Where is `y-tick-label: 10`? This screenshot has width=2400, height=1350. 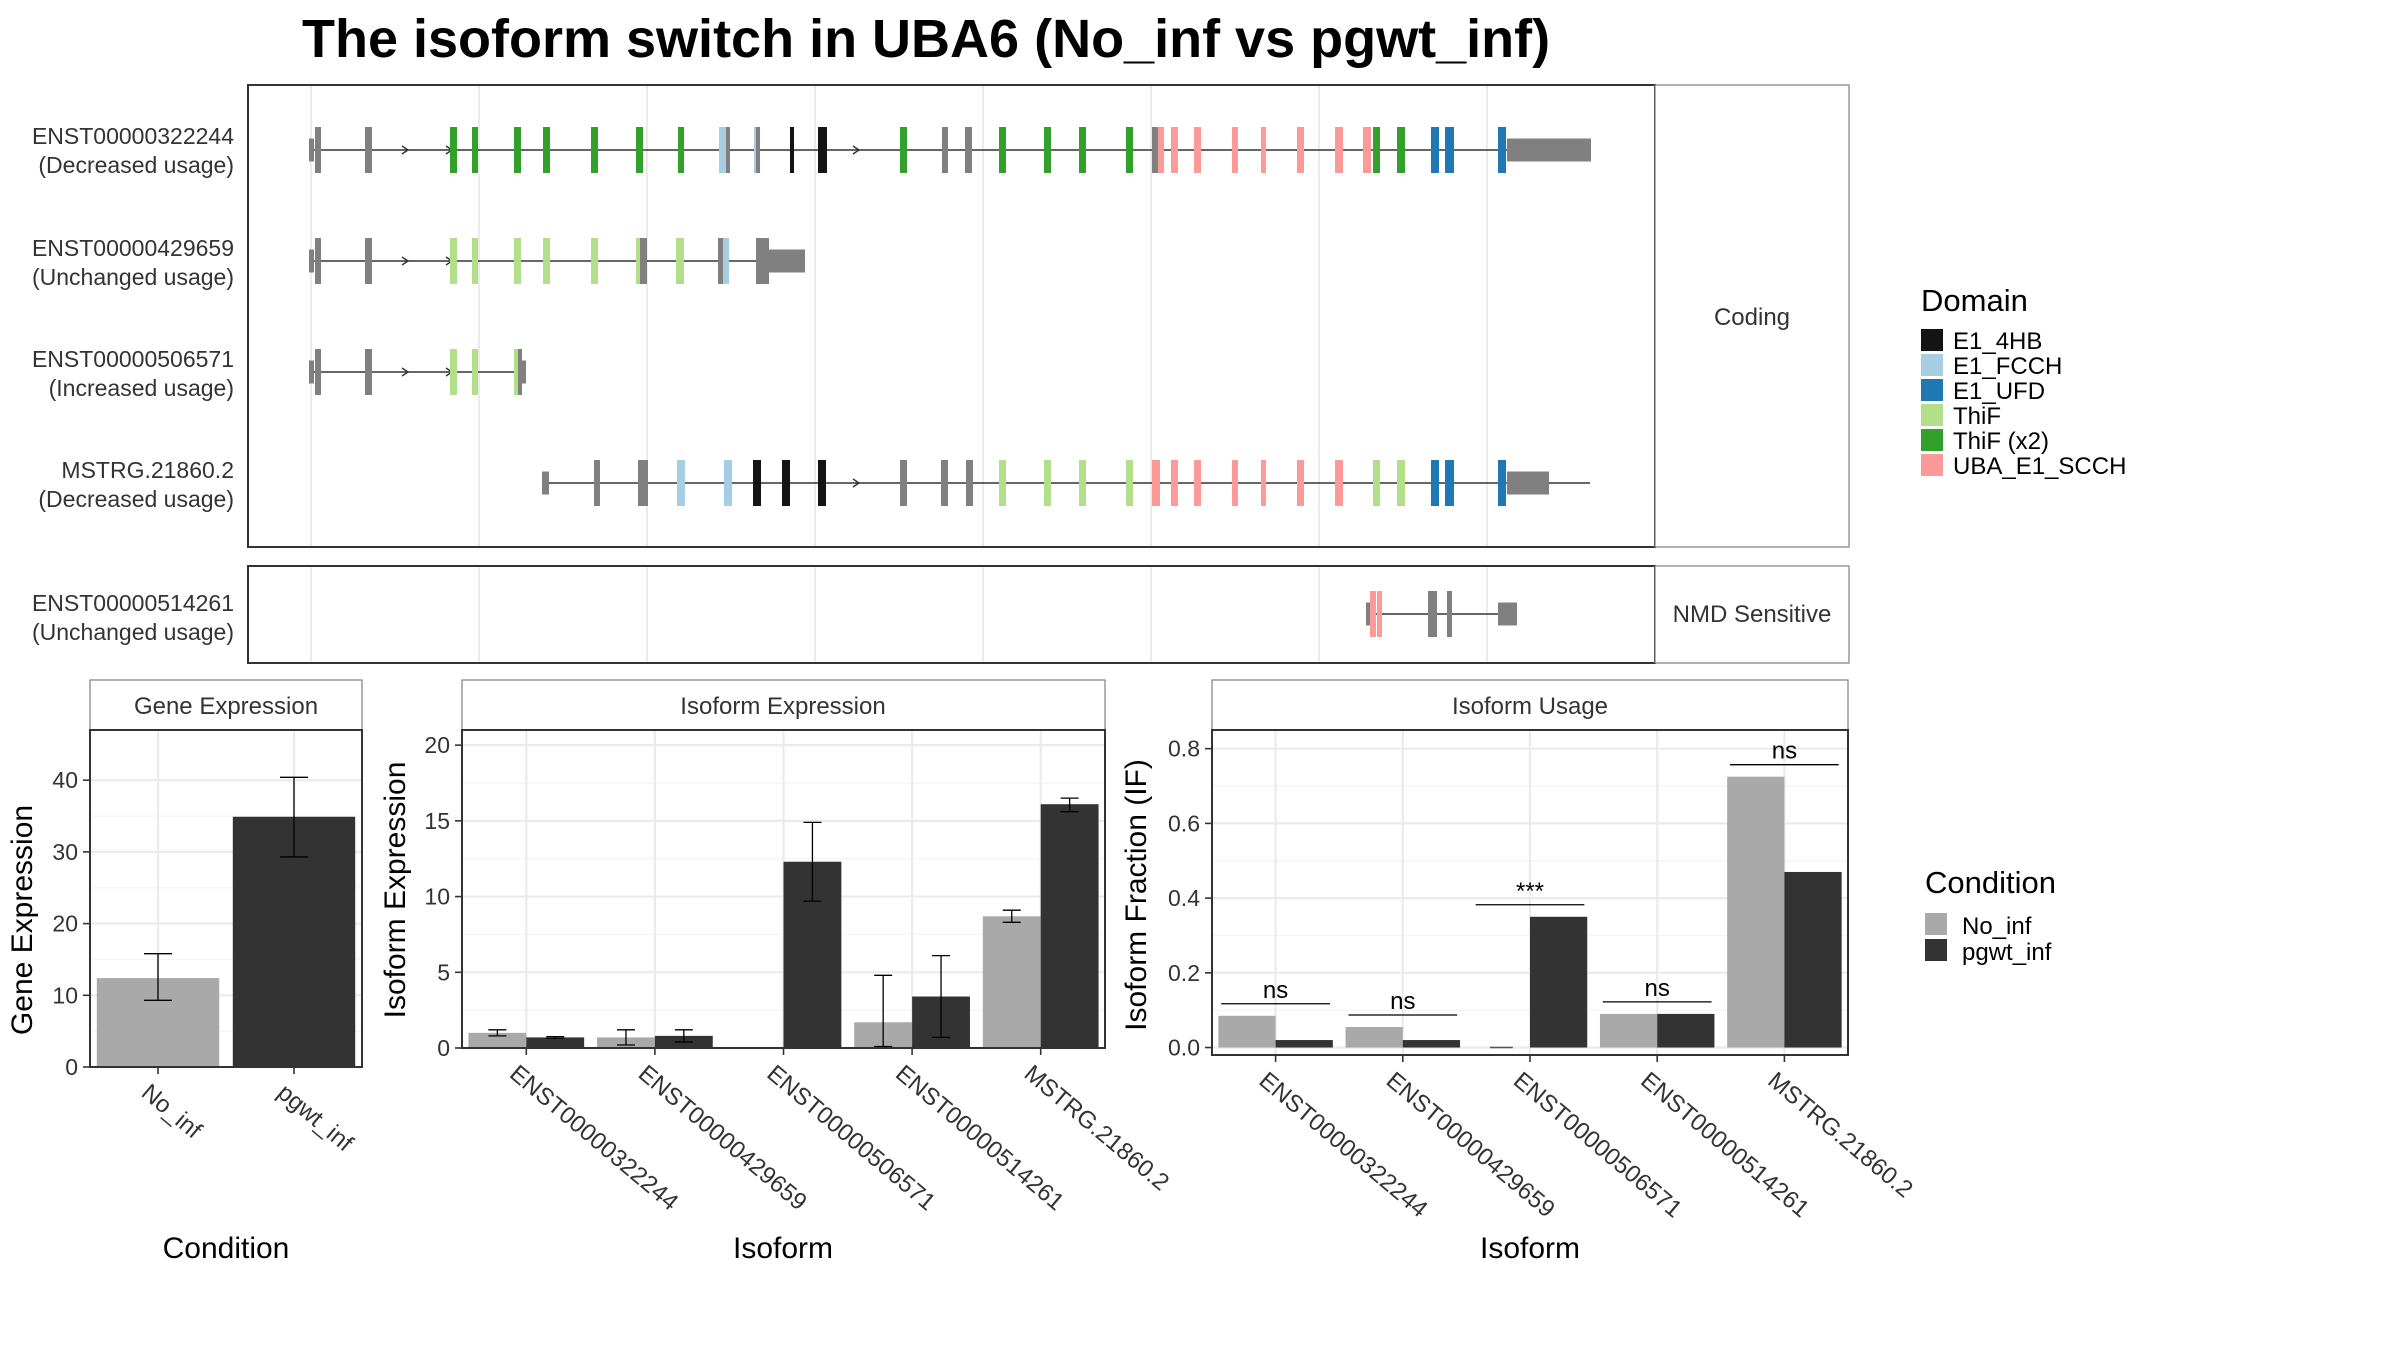 y-tick-label: 10 is located at coordinates (437, 897).